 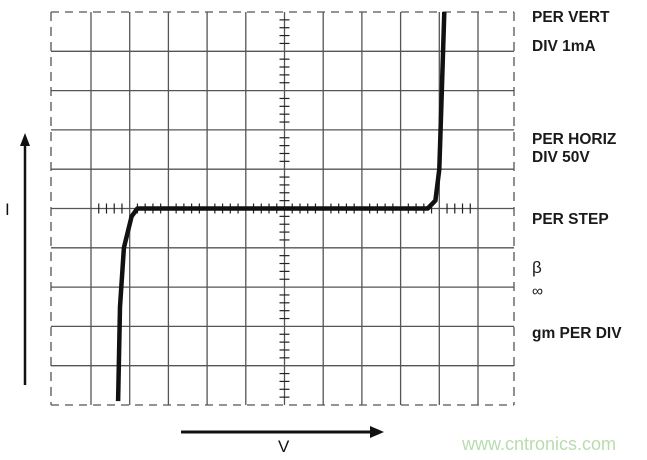 I want to click on beta-value: ∞, so click(x=538, y=291).